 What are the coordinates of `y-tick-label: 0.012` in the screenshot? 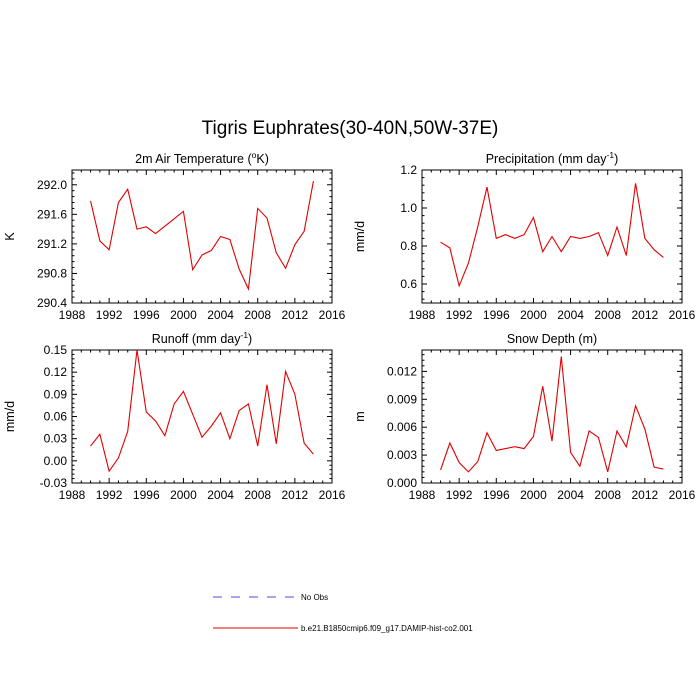 It's located at (402, 371).